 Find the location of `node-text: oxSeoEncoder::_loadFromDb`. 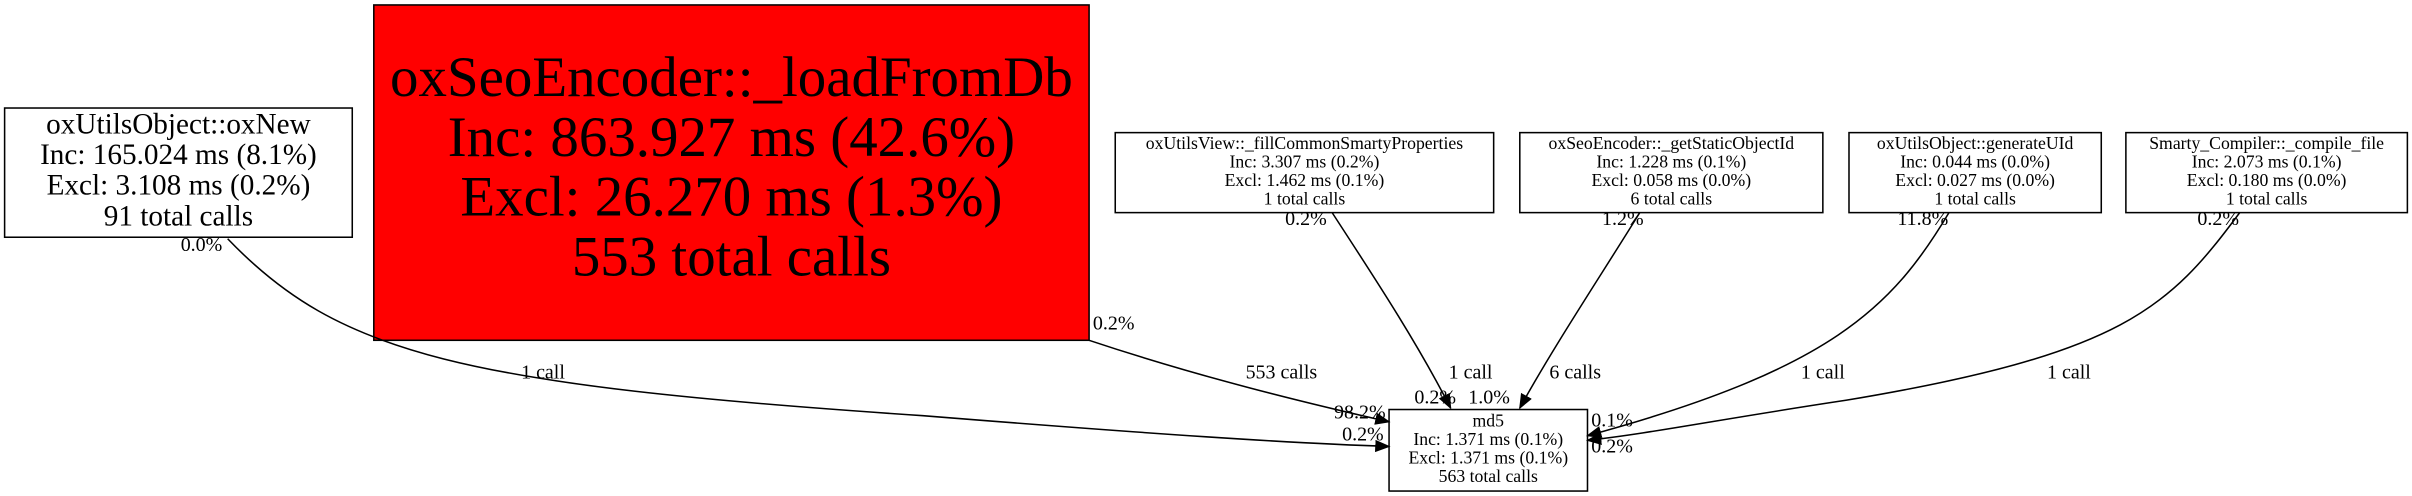

node-text: oxSeoEncoder::_loadFromDb is located at coordinates (731, 77).